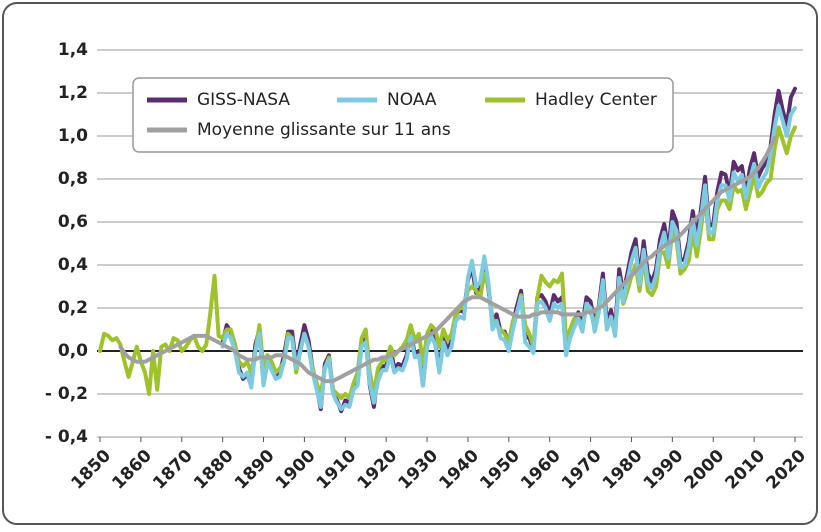 The image size is (821, 532). What do you see at coordinates (73, 93) in the screenshot?
I see `y-tick-label: 1,2` at bounding box center [73, 93].